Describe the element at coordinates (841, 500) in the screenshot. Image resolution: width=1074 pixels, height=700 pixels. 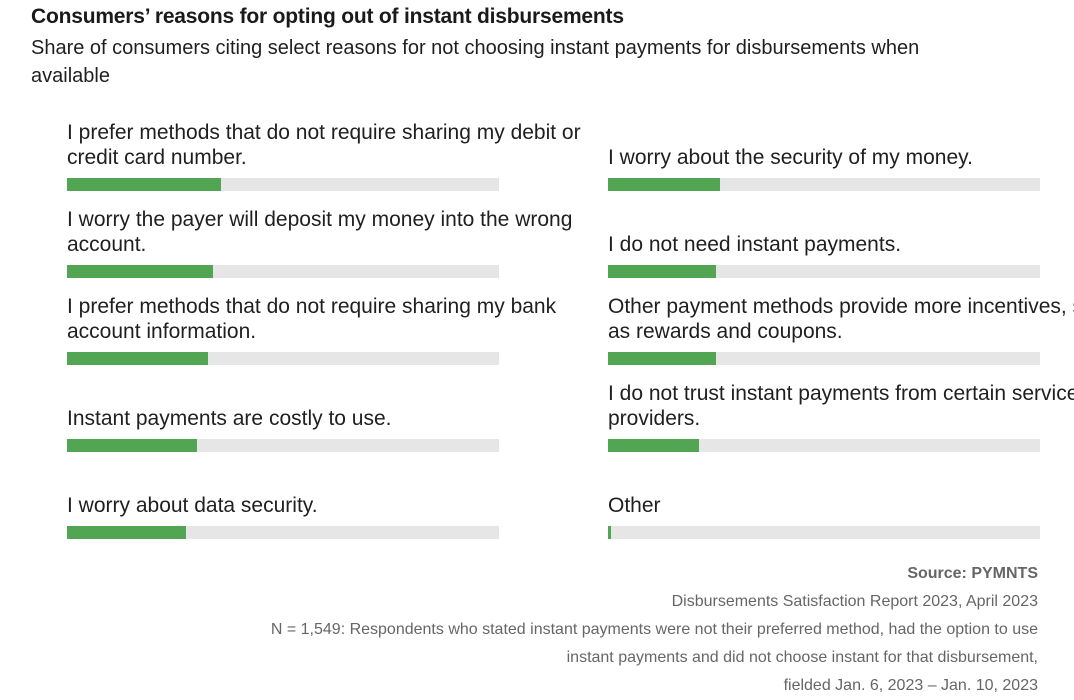
I see `bar-item: Other0.6%` at that location.